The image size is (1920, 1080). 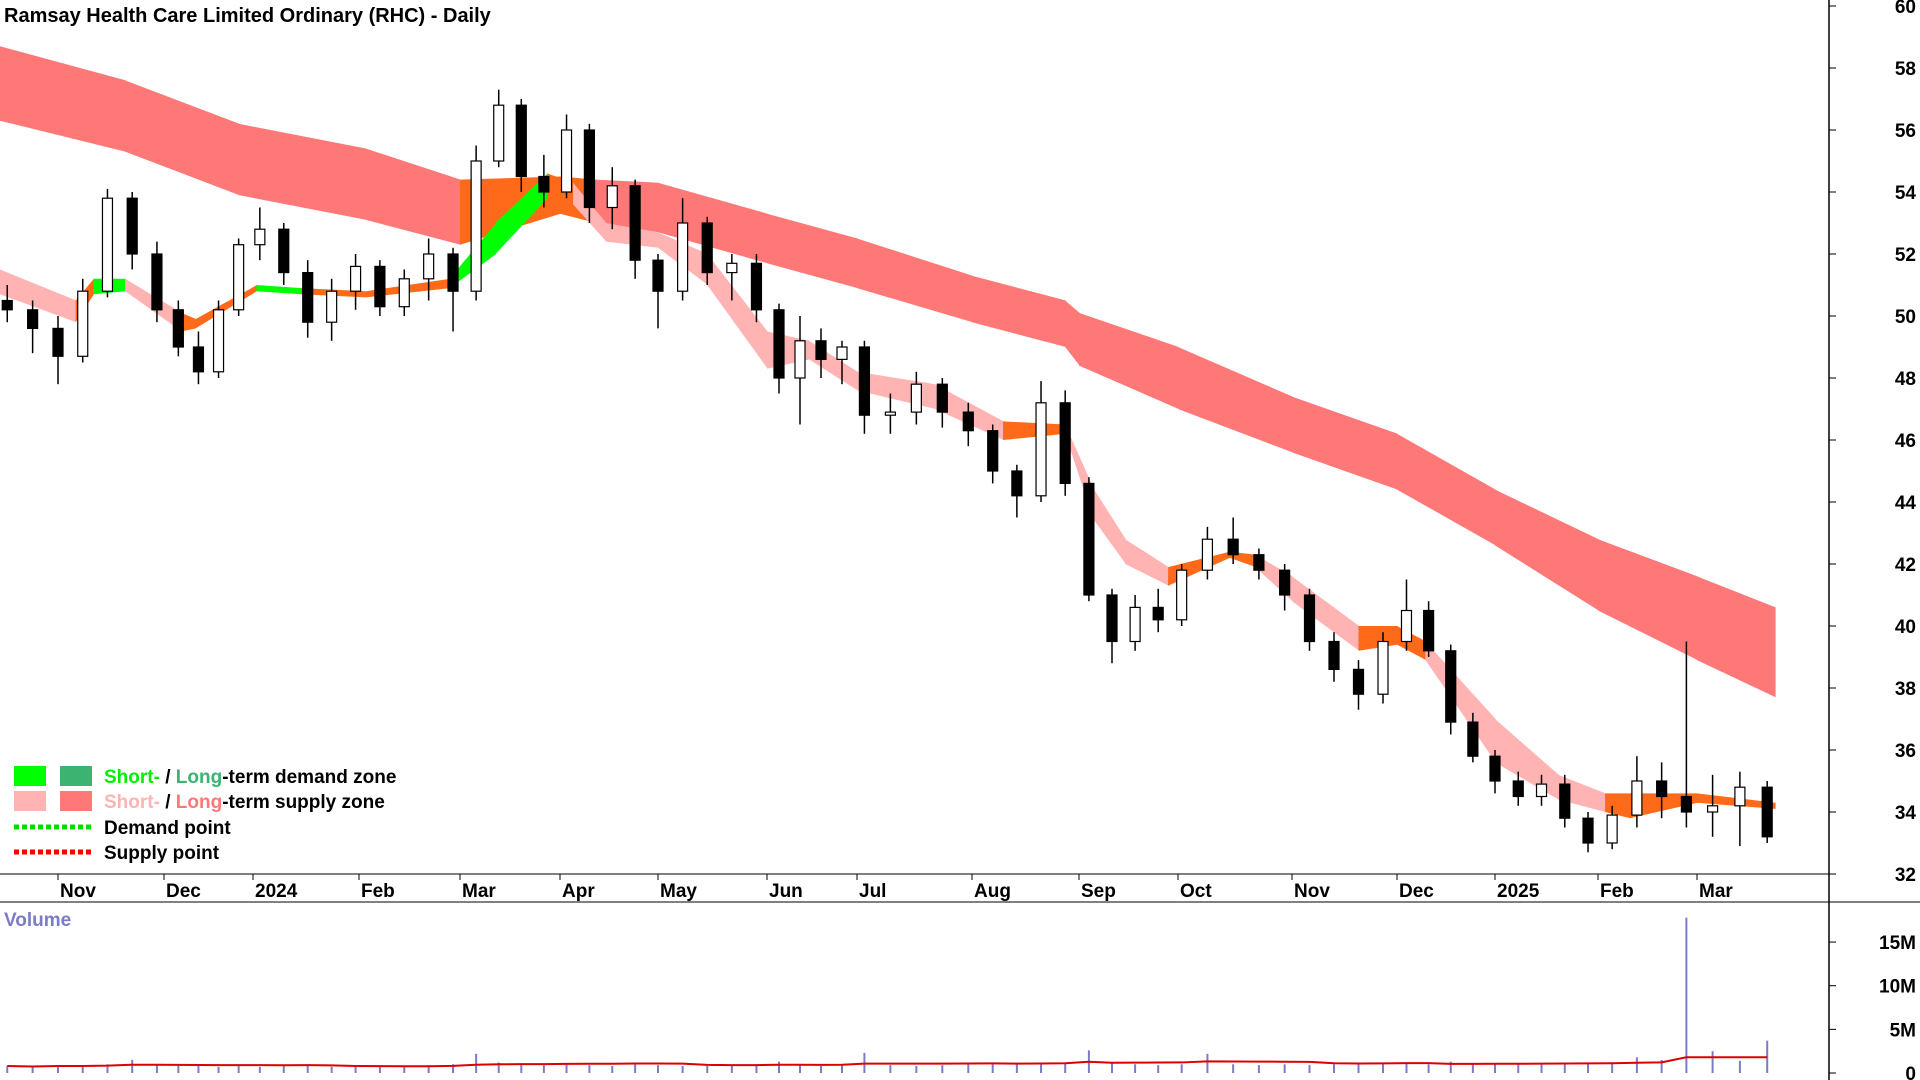 I want to click on x-tick-label: Aug, so click(x=992, y=891).